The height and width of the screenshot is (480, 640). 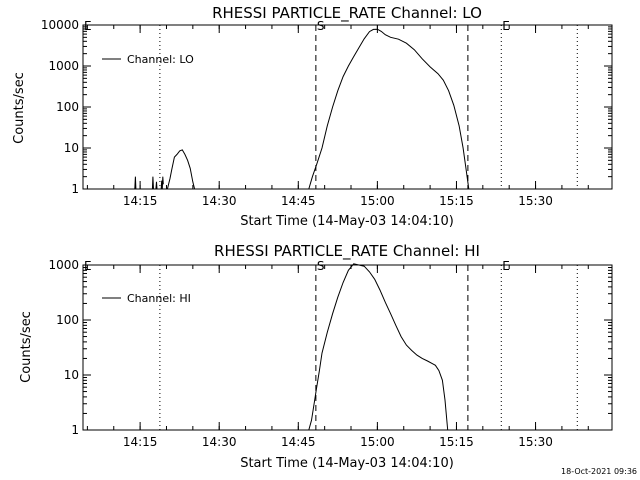 I want to click on y-axis-label-lo: Counts/sec, so click(x=19, y=108).